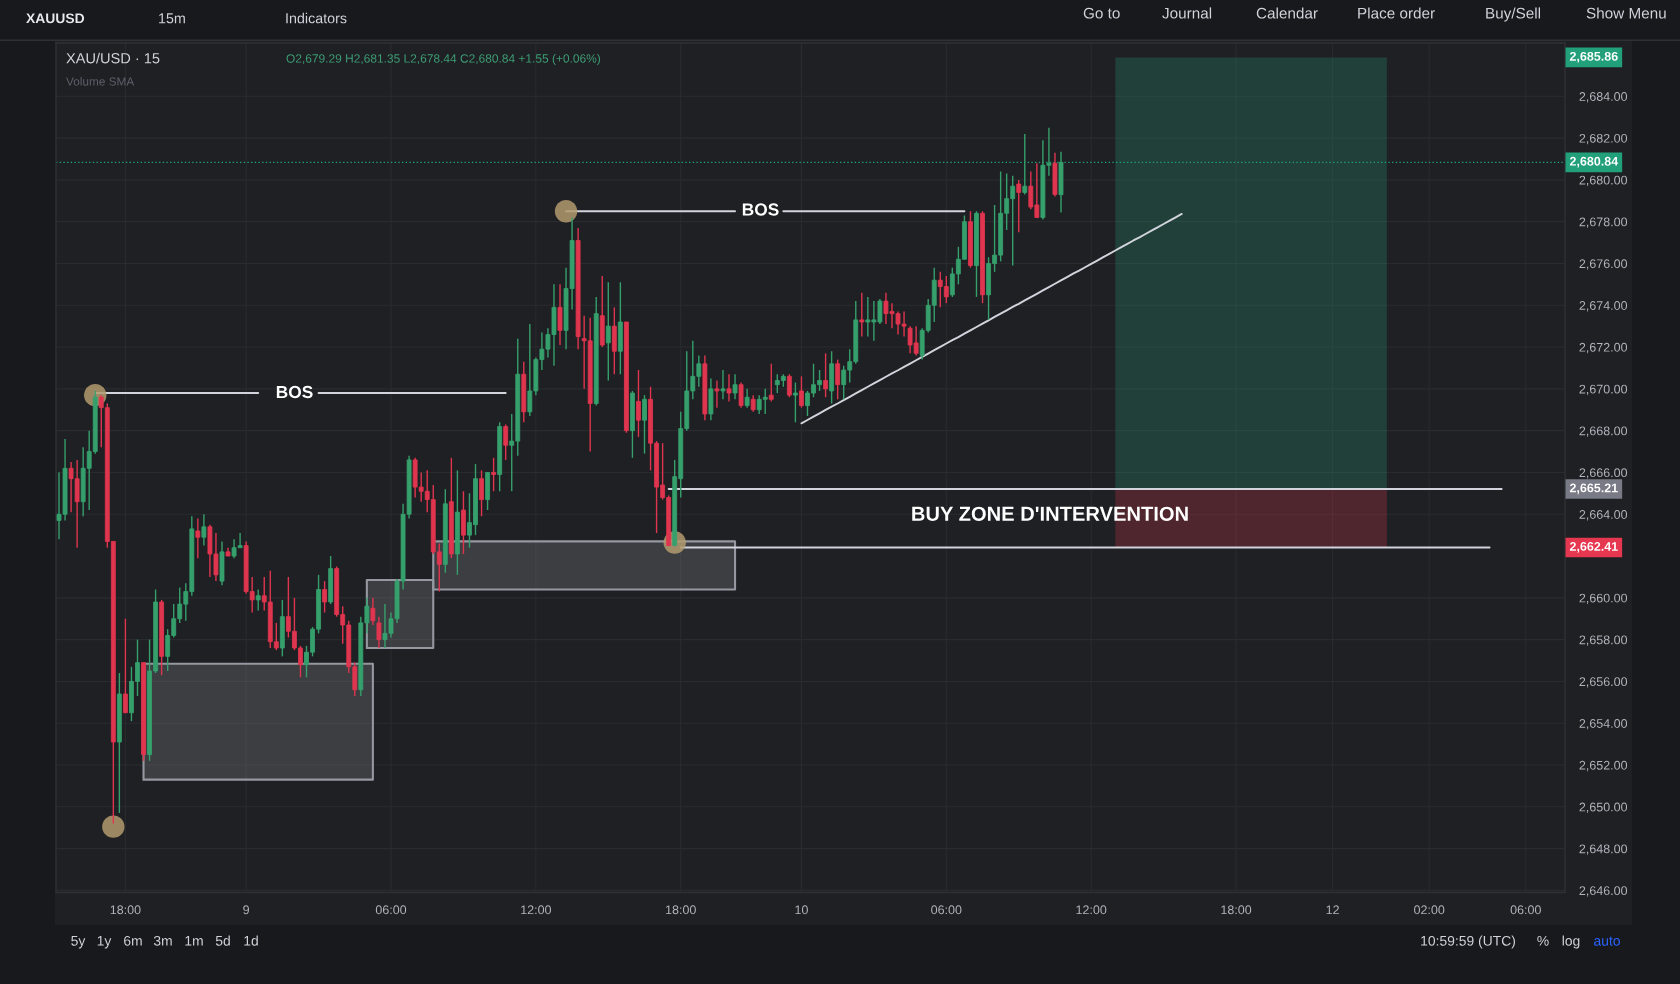 The height and width of the screenshot is (984, 1680). Describe the element at coordinates (1603, 640) in the screenshot. I see `y-tick-label: 2,658.00` at that location.